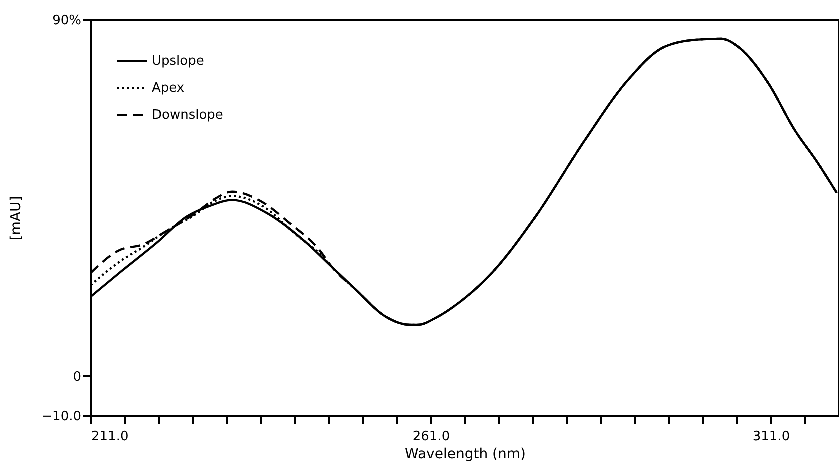 The height and width of the screenshot is (476, 839). What do you see at coordinates (16, 218) in the screenshot?
I see `y-axis-title: [mAU]` at bounding box center [16, 218].